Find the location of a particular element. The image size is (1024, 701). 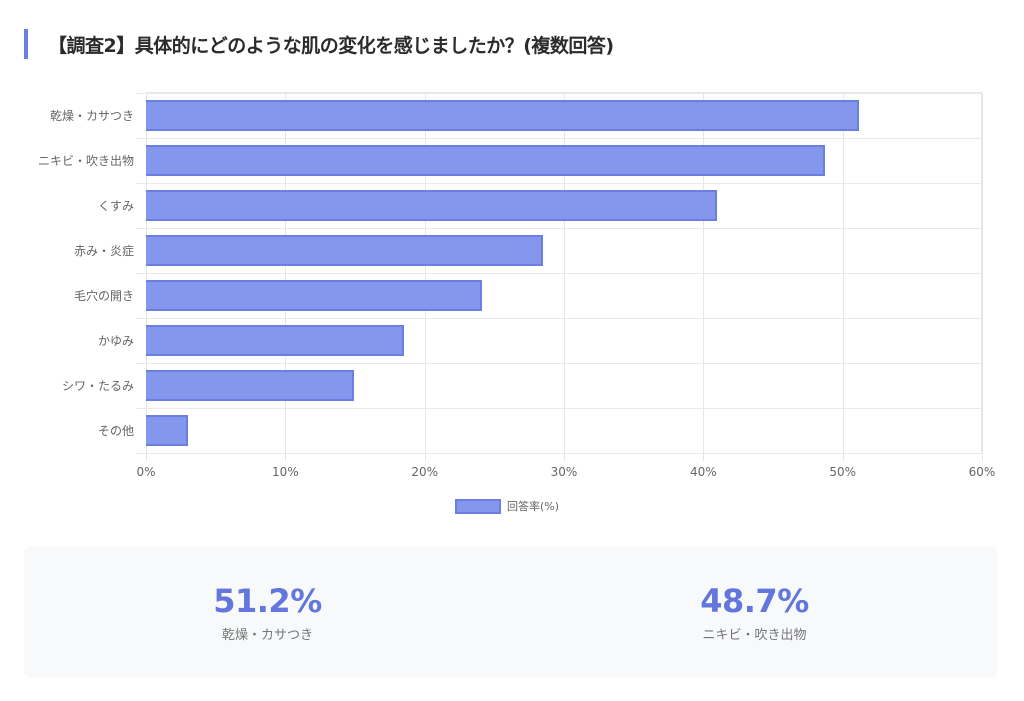

legend-swatch is located at coordinates (478, 506).